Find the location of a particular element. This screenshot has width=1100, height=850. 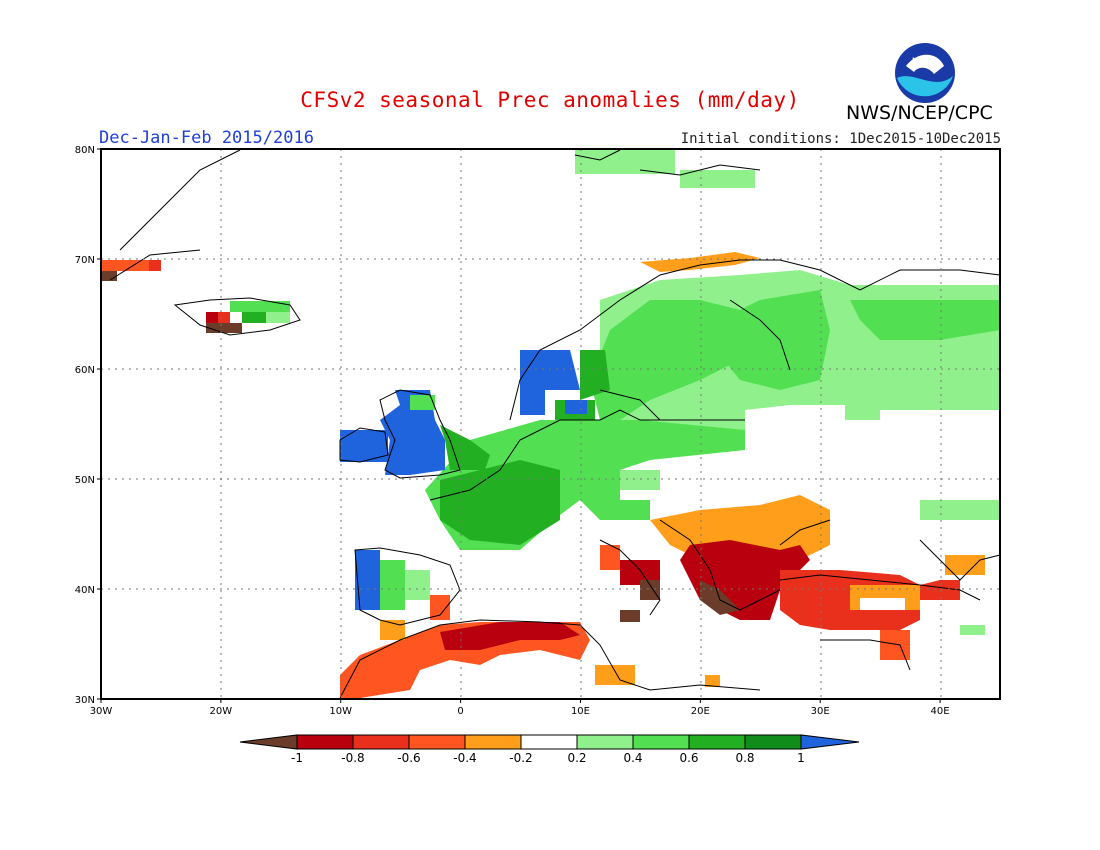

colorbar-tick-label: 0.2 is located at coordinates (576, 758).